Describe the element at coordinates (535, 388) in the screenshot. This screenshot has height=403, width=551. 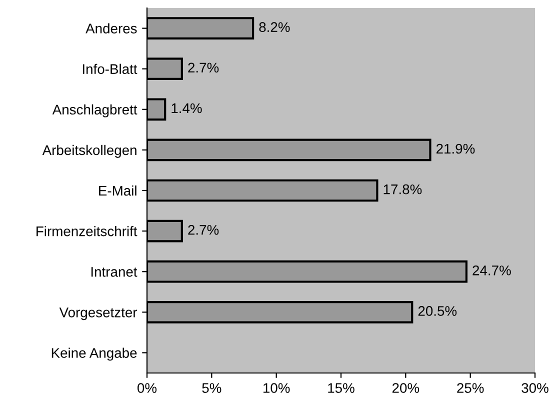
I see `x-tick-label: 30%` at that location.